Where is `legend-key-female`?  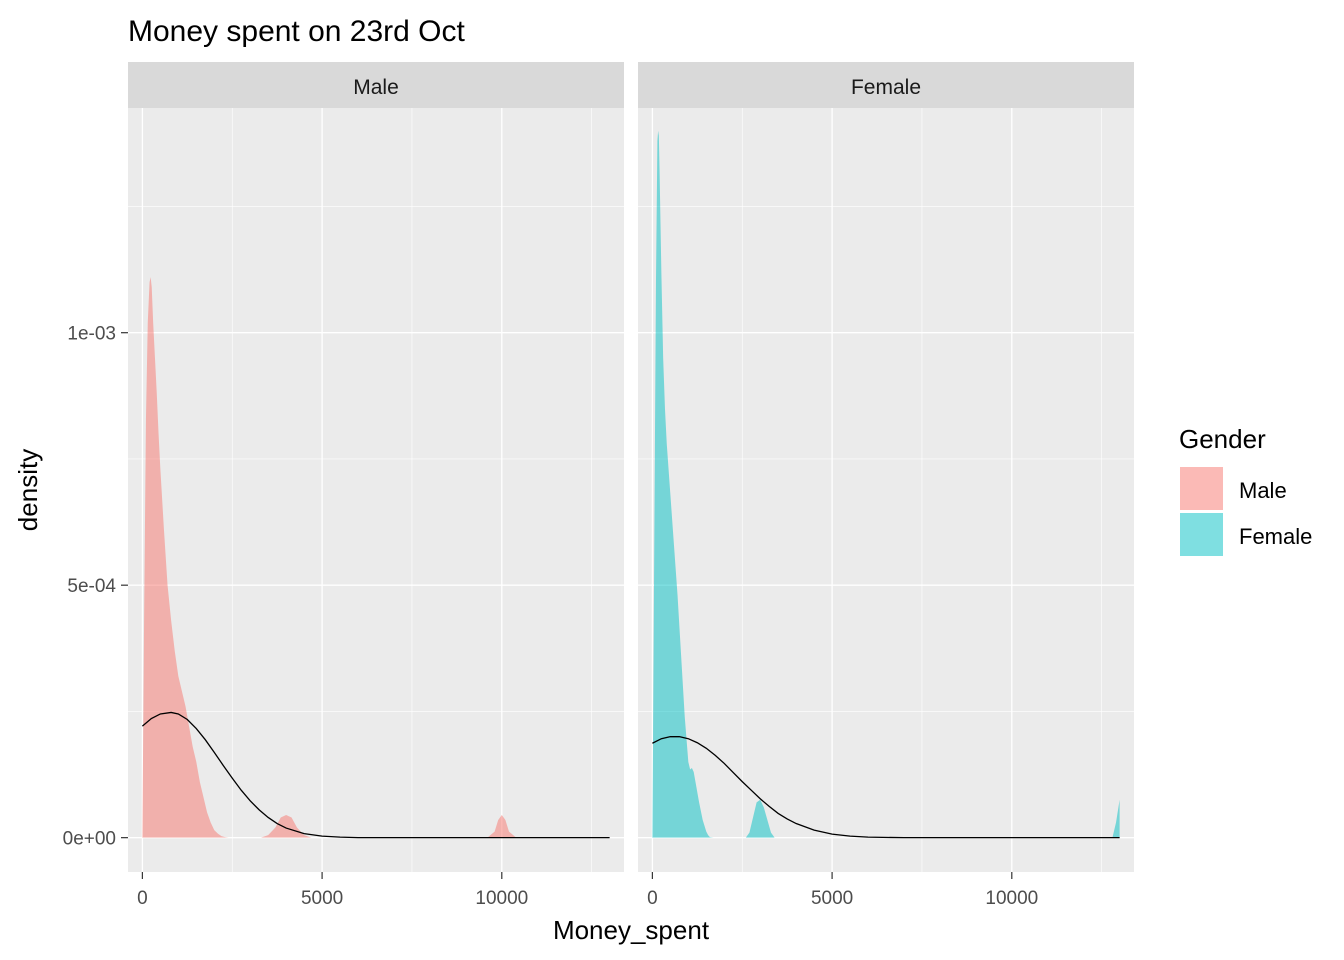
legend-key-female is located at coordinates (1201, 534).